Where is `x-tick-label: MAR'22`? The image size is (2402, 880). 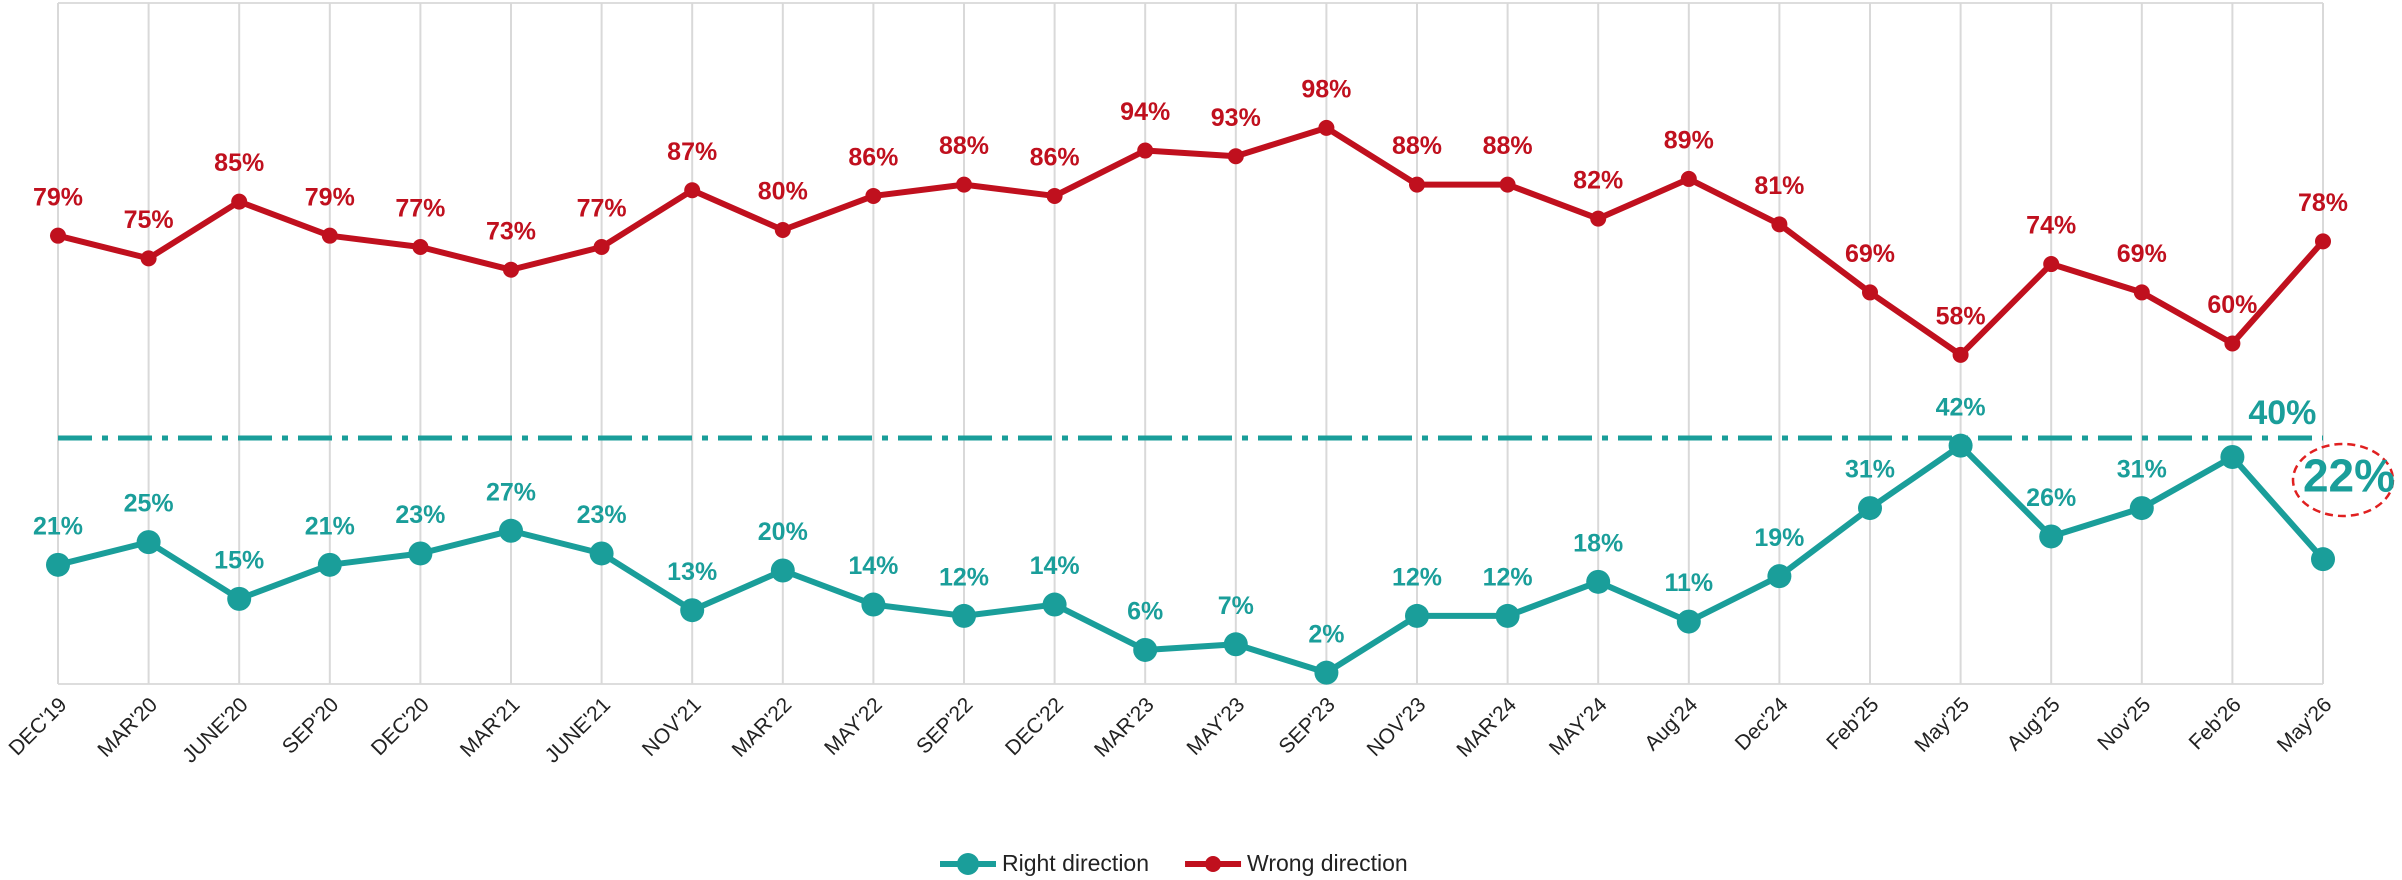
x-tick-label: MAR'22 is located at coordinates (762, 727).